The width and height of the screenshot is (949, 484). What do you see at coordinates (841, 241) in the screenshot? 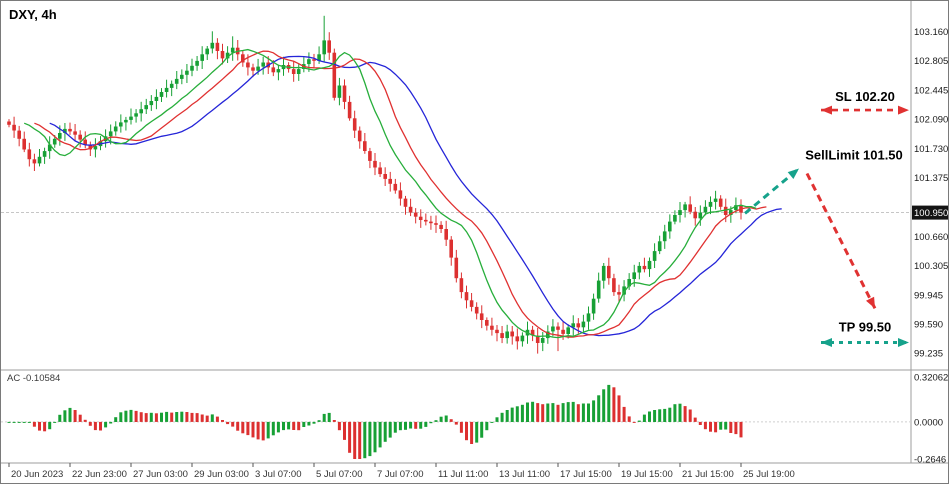
I see `projection-arrow` at bounding box center [841, 241].